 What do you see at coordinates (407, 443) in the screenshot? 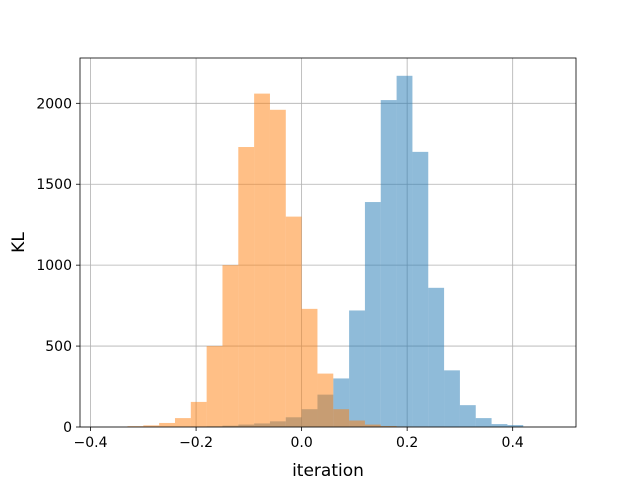
I see `x-tick-label-3: 0.2` at bounding box center [407, 443].